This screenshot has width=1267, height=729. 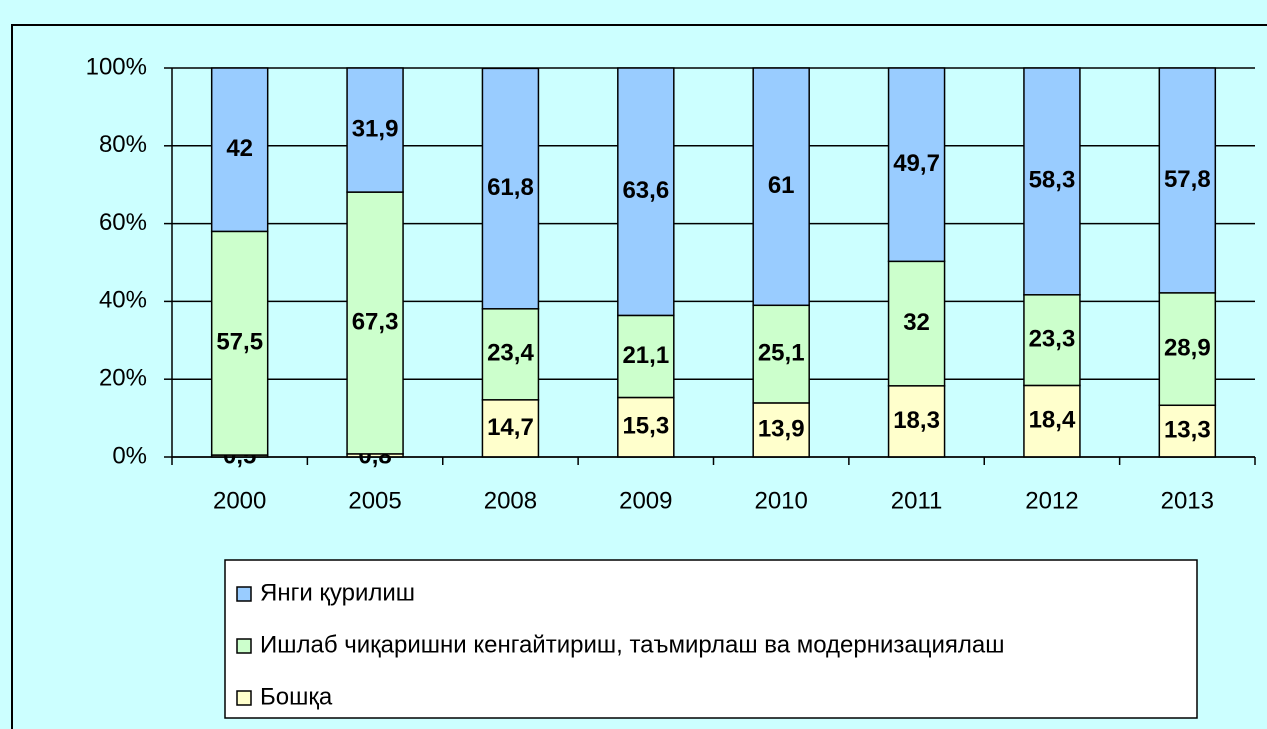 I want to click on data-label: 31,9, so click(x=375, y=128).